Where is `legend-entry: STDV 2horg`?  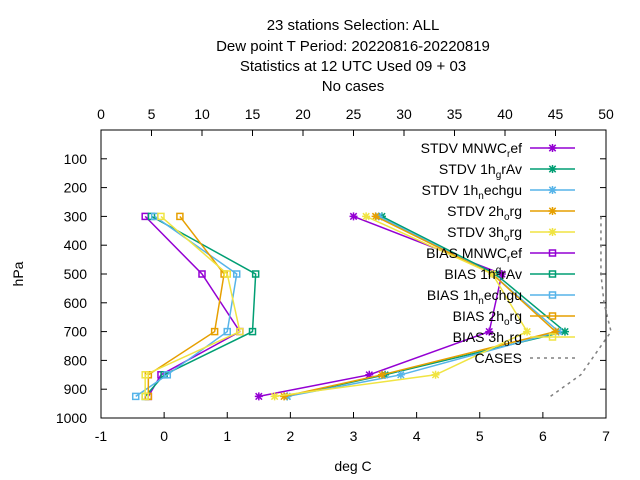 legend-entry: STDV 2horg is located at coordinates (511, 213).